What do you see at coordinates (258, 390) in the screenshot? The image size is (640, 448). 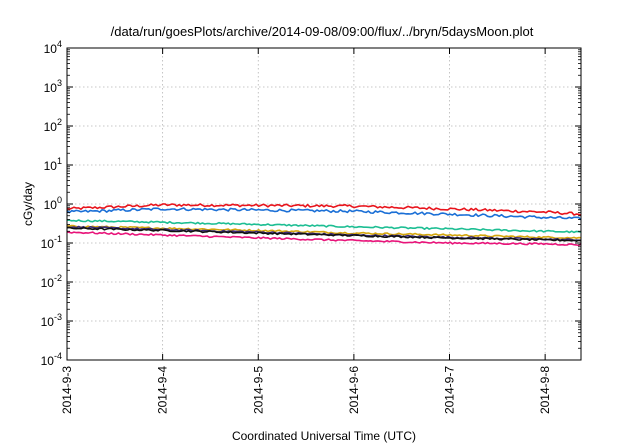 I see `x-tick-label: 2014-9-5` at bounding box center [258, 390].